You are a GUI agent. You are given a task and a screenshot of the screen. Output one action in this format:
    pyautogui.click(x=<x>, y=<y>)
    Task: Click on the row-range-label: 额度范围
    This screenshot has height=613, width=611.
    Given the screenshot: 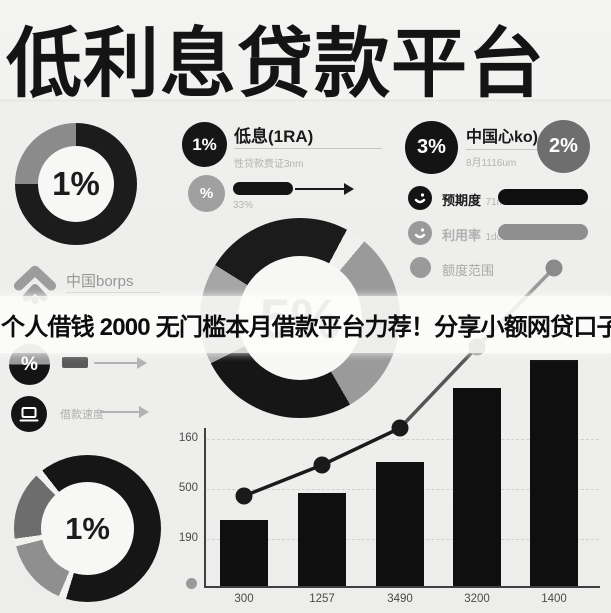 What is the action you would take?
    pyautogui.click(x=468, y=270)
    